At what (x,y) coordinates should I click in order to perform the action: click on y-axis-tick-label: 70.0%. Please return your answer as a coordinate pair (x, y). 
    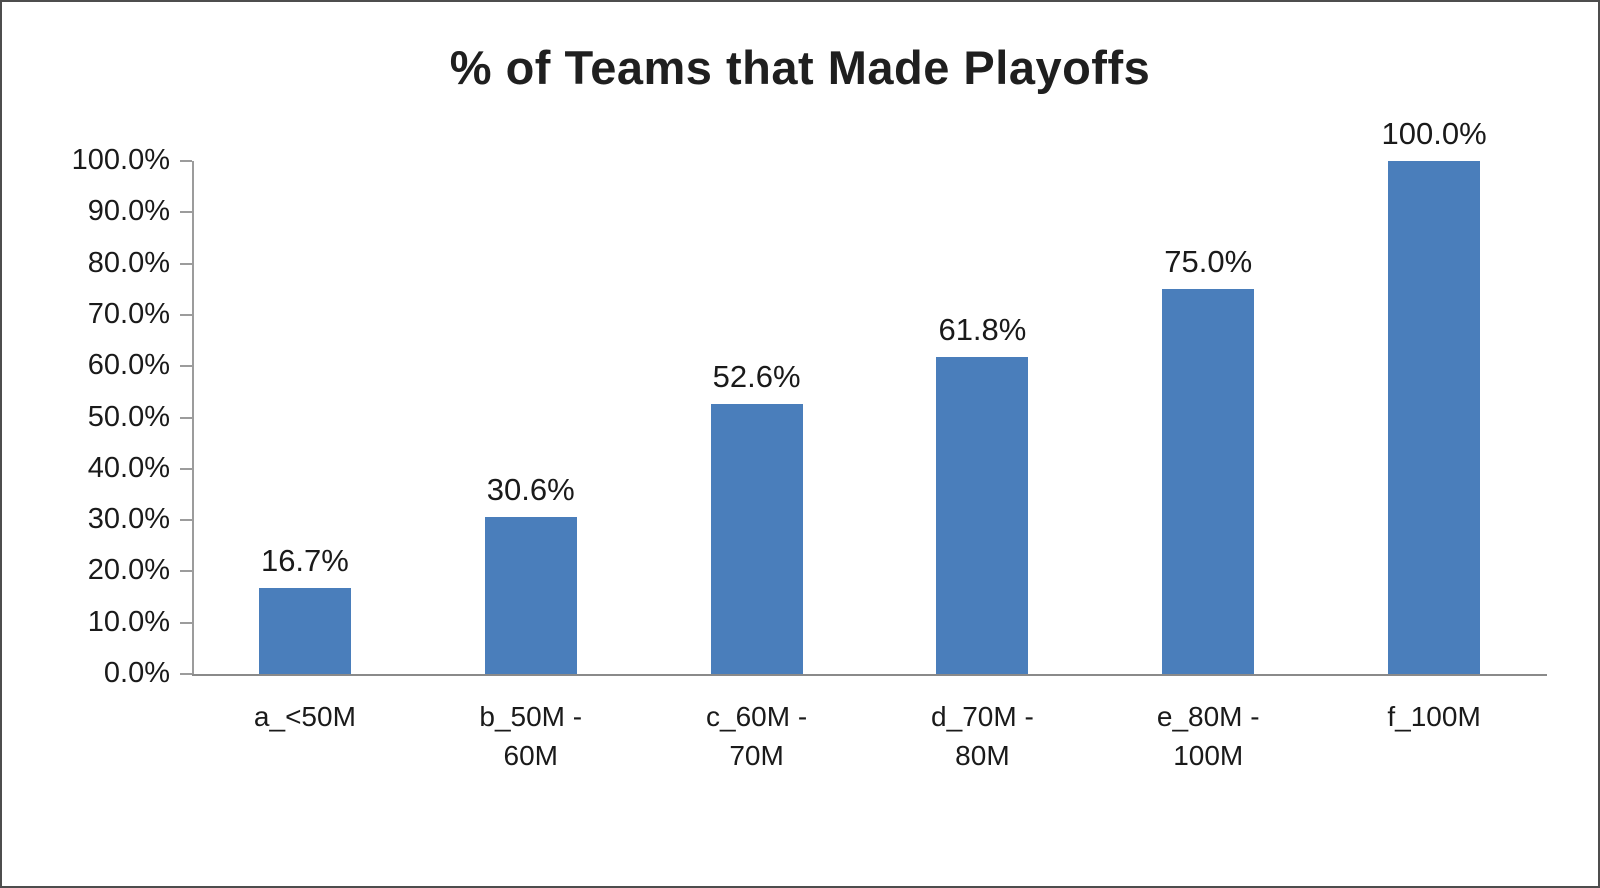
    Looking at the image, I should click on (128, 313).